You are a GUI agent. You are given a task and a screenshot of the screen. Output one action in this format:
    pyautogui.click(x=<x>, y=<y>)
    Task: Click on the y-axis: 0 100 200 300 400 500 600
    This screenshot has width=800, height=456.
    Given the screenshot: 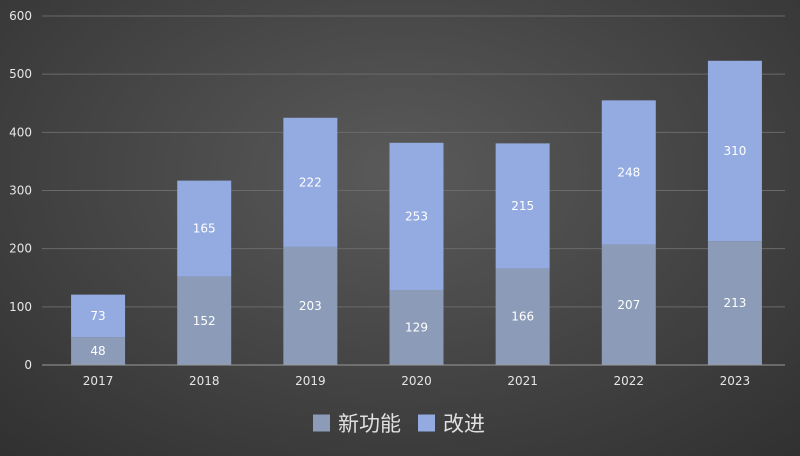 What is the action you would take?
    pyautogui.click(x=20, y=190)
    